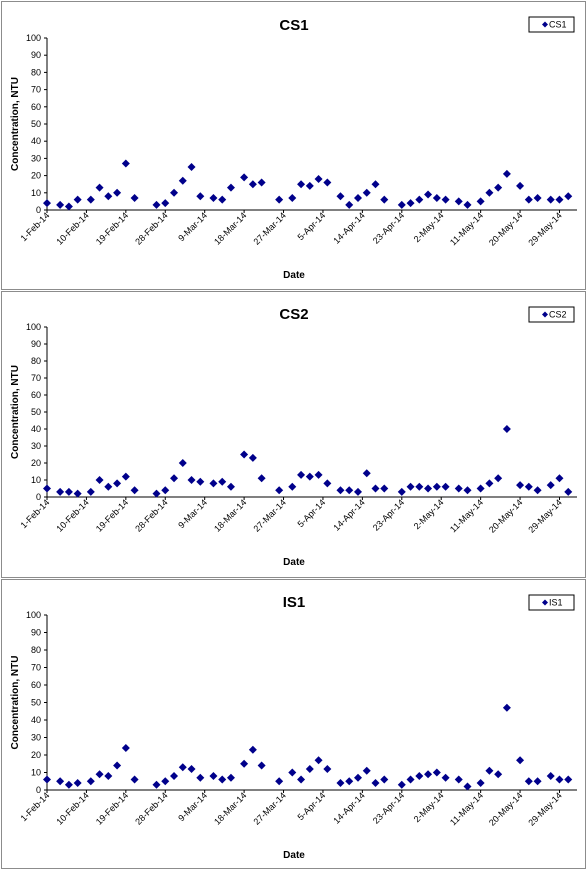 This screenshot has height=870, width=587. Describe the element at coordinates (15, 703) in the screenshot. I see `y-axis-label: Concentration, NTU` at that location.